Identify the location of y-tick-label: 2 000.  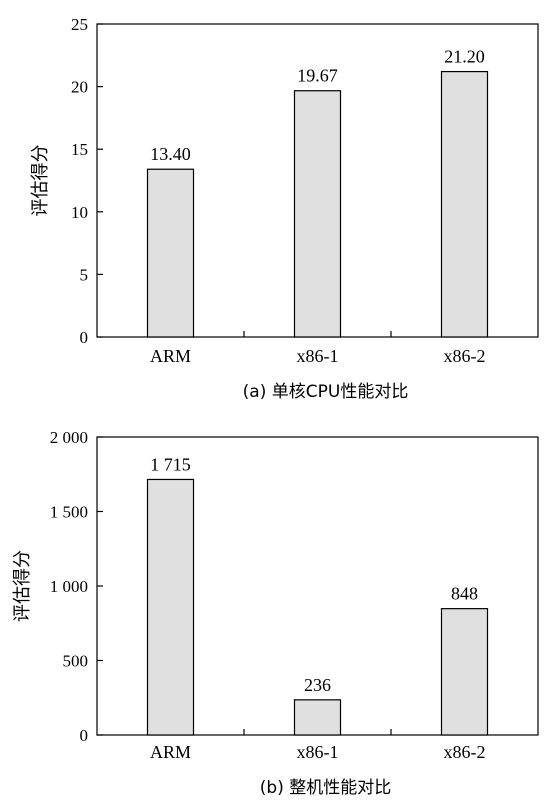
(69, 437).